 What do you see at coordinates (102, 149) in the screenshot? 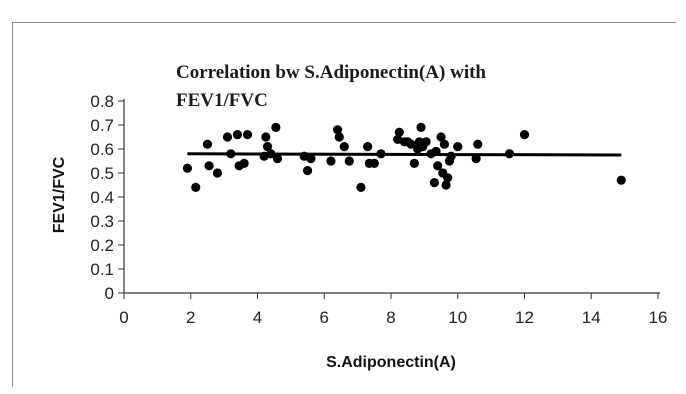
I see `y-tick-label: 0.6` at bounding box center [102, 149].